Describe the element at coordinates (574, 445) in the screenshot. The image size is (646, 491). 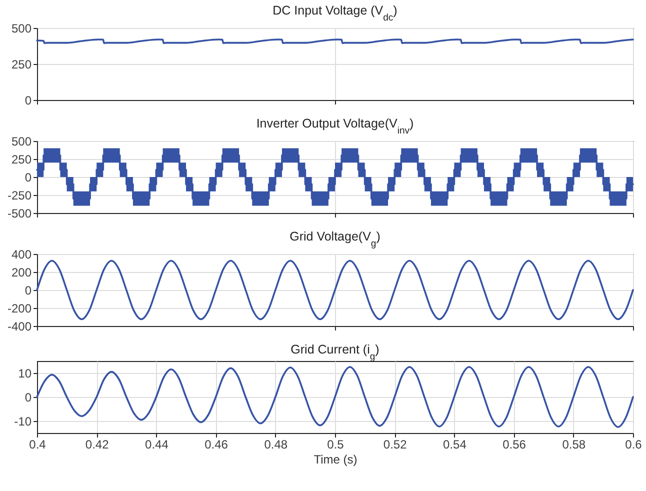
I see `x-tick-label: 0.58` at that location.